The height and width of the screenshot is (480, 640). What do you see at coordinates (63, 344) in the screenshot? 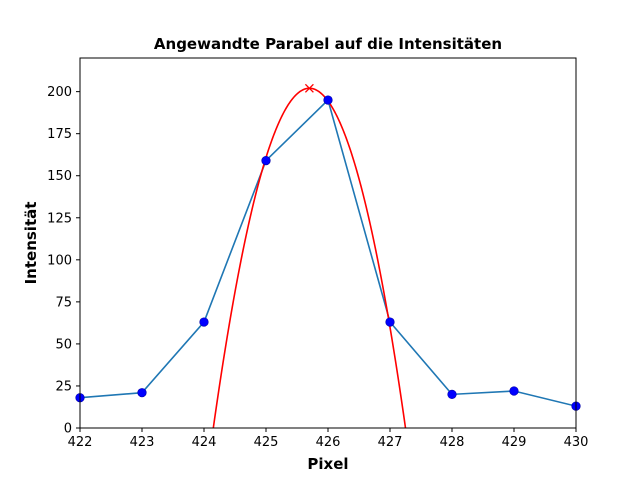
I see `y-tick-label: 50` at bounding box center [63, 344].